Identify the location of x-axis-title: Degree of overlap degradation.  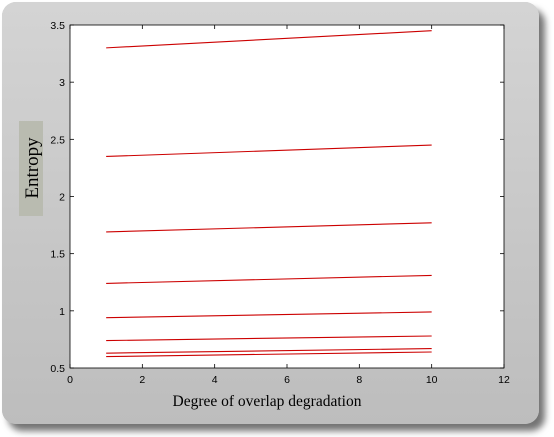
(267, 401).